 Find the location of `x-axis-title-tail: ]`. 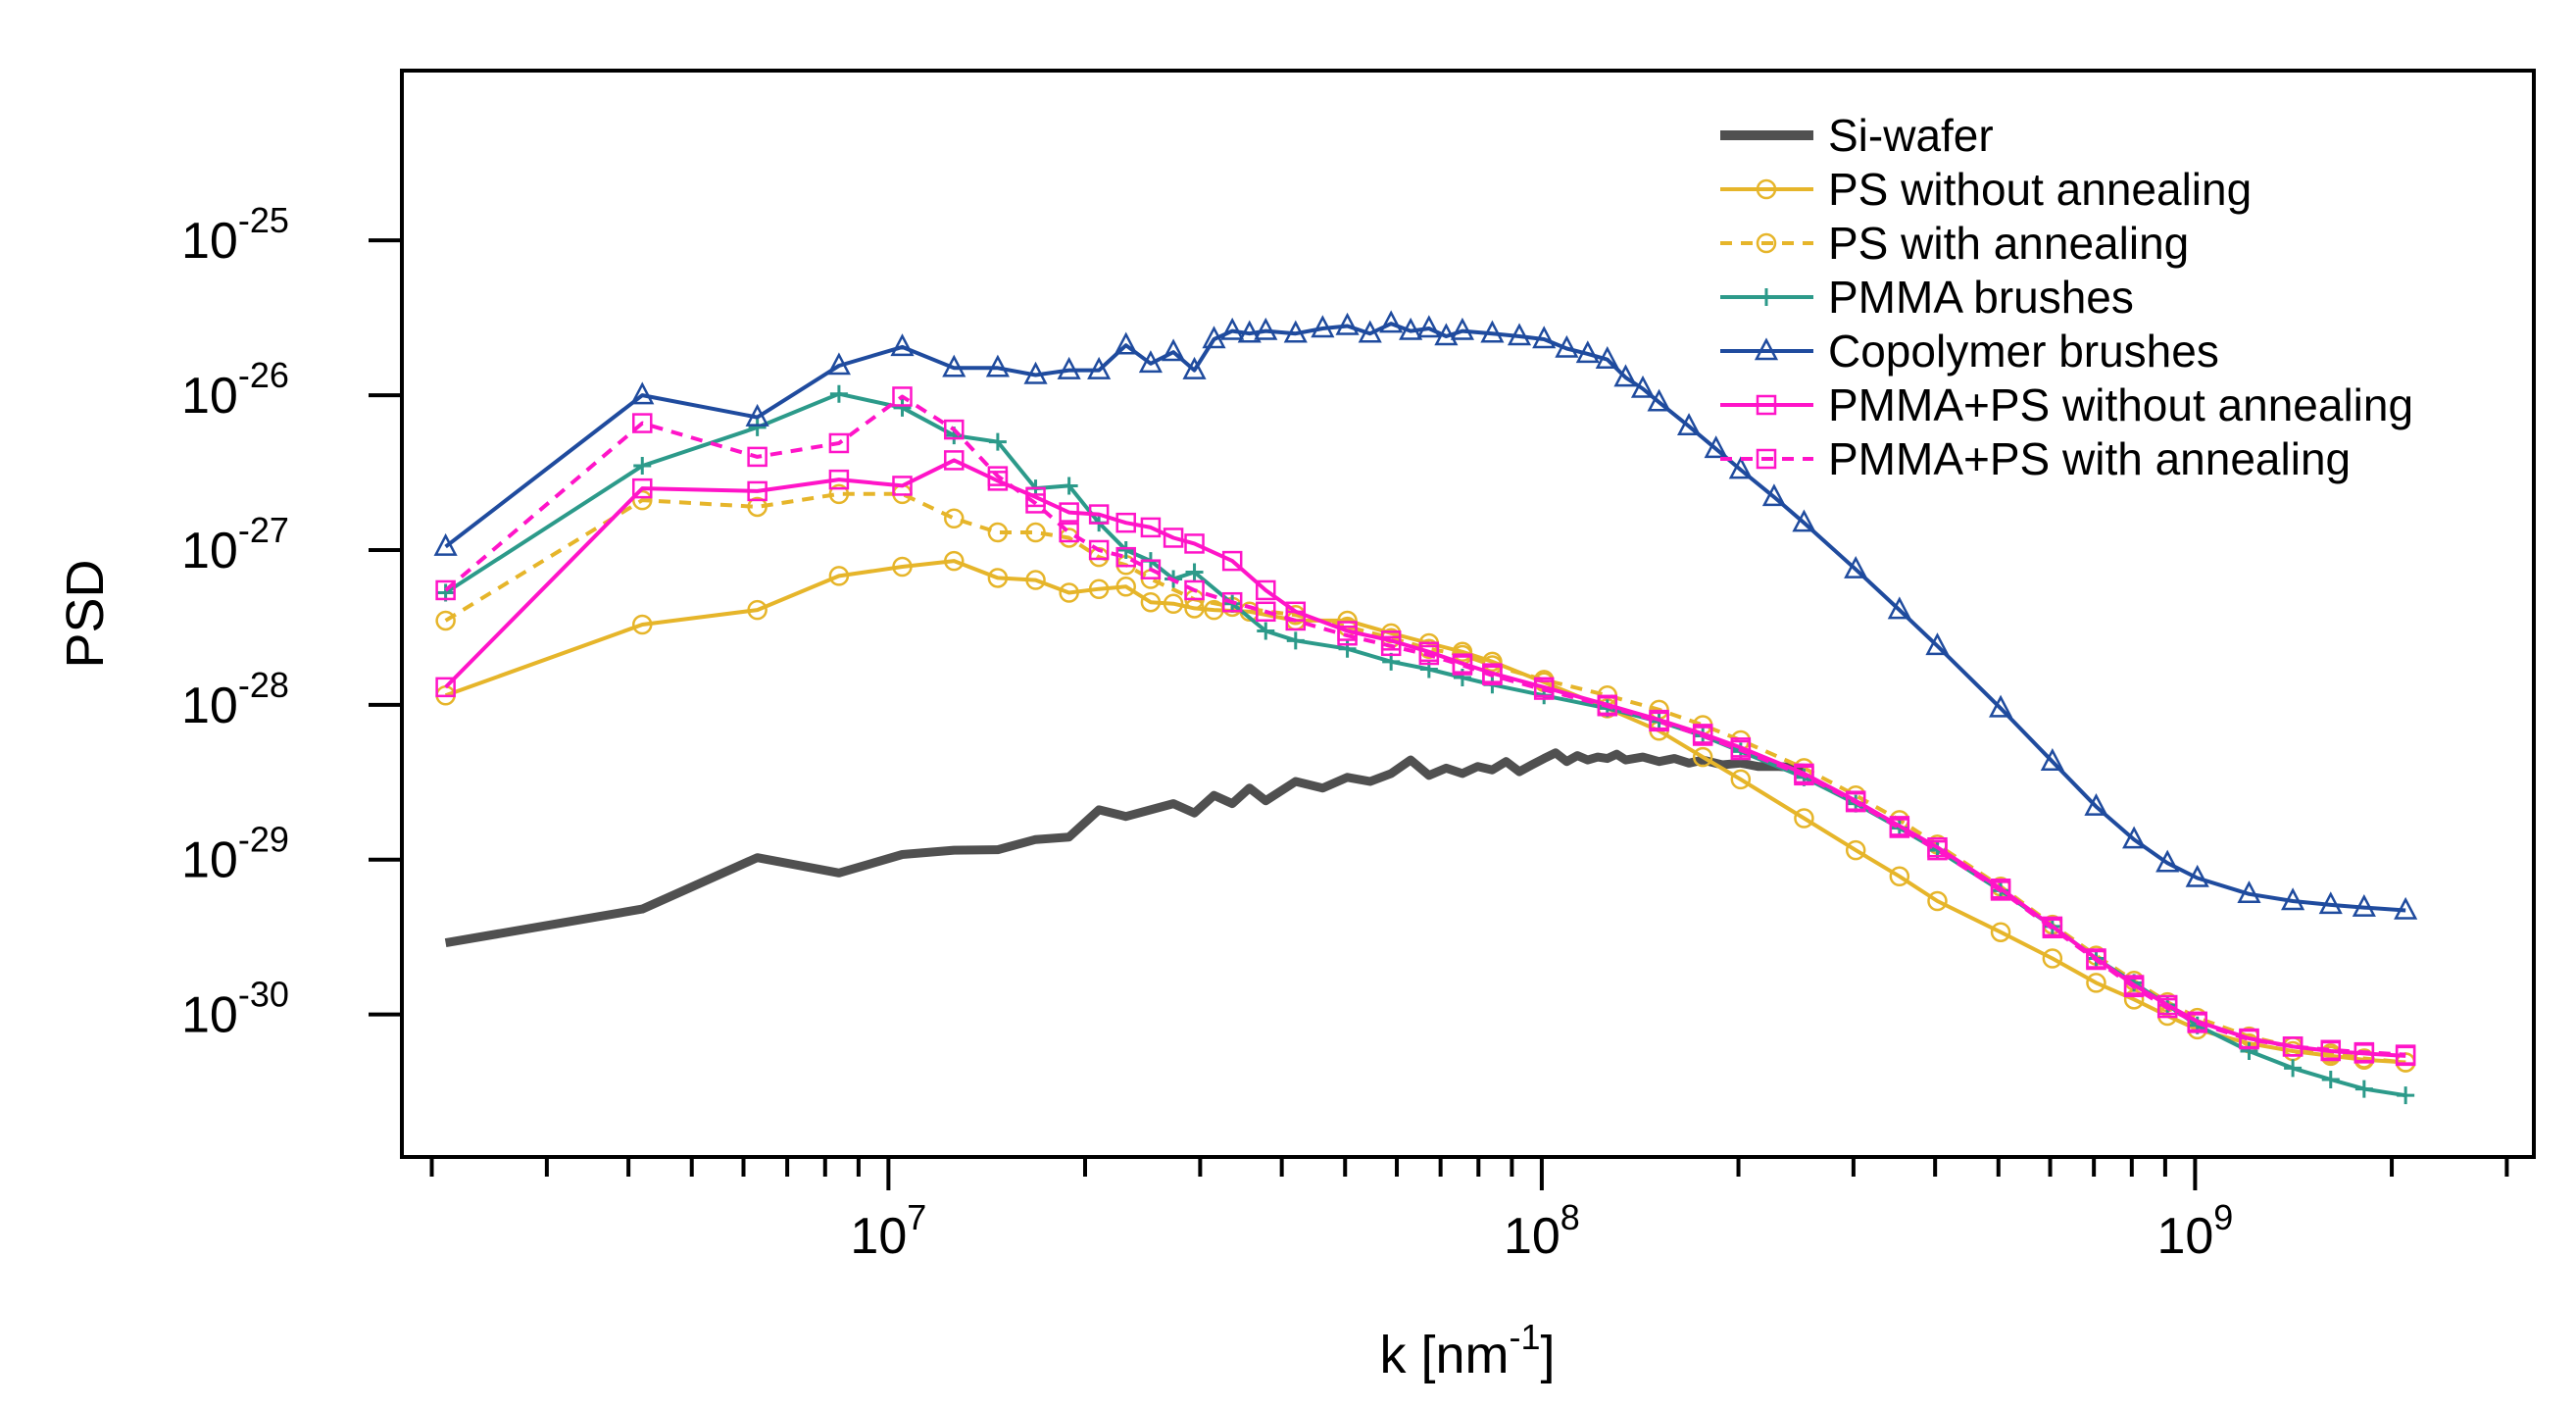

x-axis-title-tail: ] is located at coordinates (1548, 1355).